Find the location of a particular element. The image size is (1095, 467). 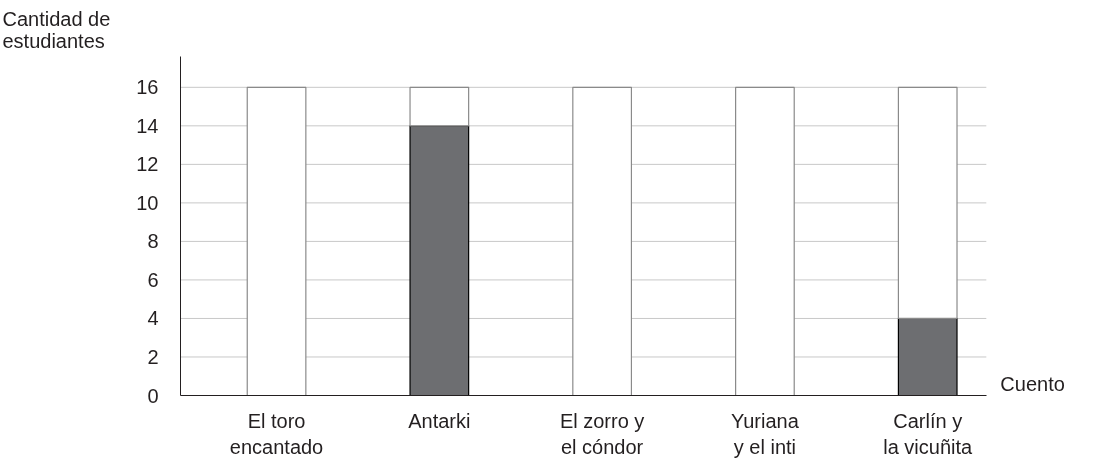

y-tick-label: 12 is located at coordinates (147, 164).